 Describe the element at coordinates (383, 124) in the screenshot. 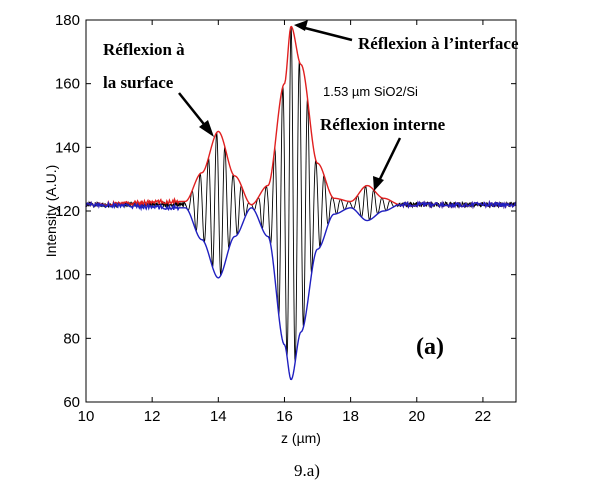

I see `annotation-internal: Réflexion interne` at that location.